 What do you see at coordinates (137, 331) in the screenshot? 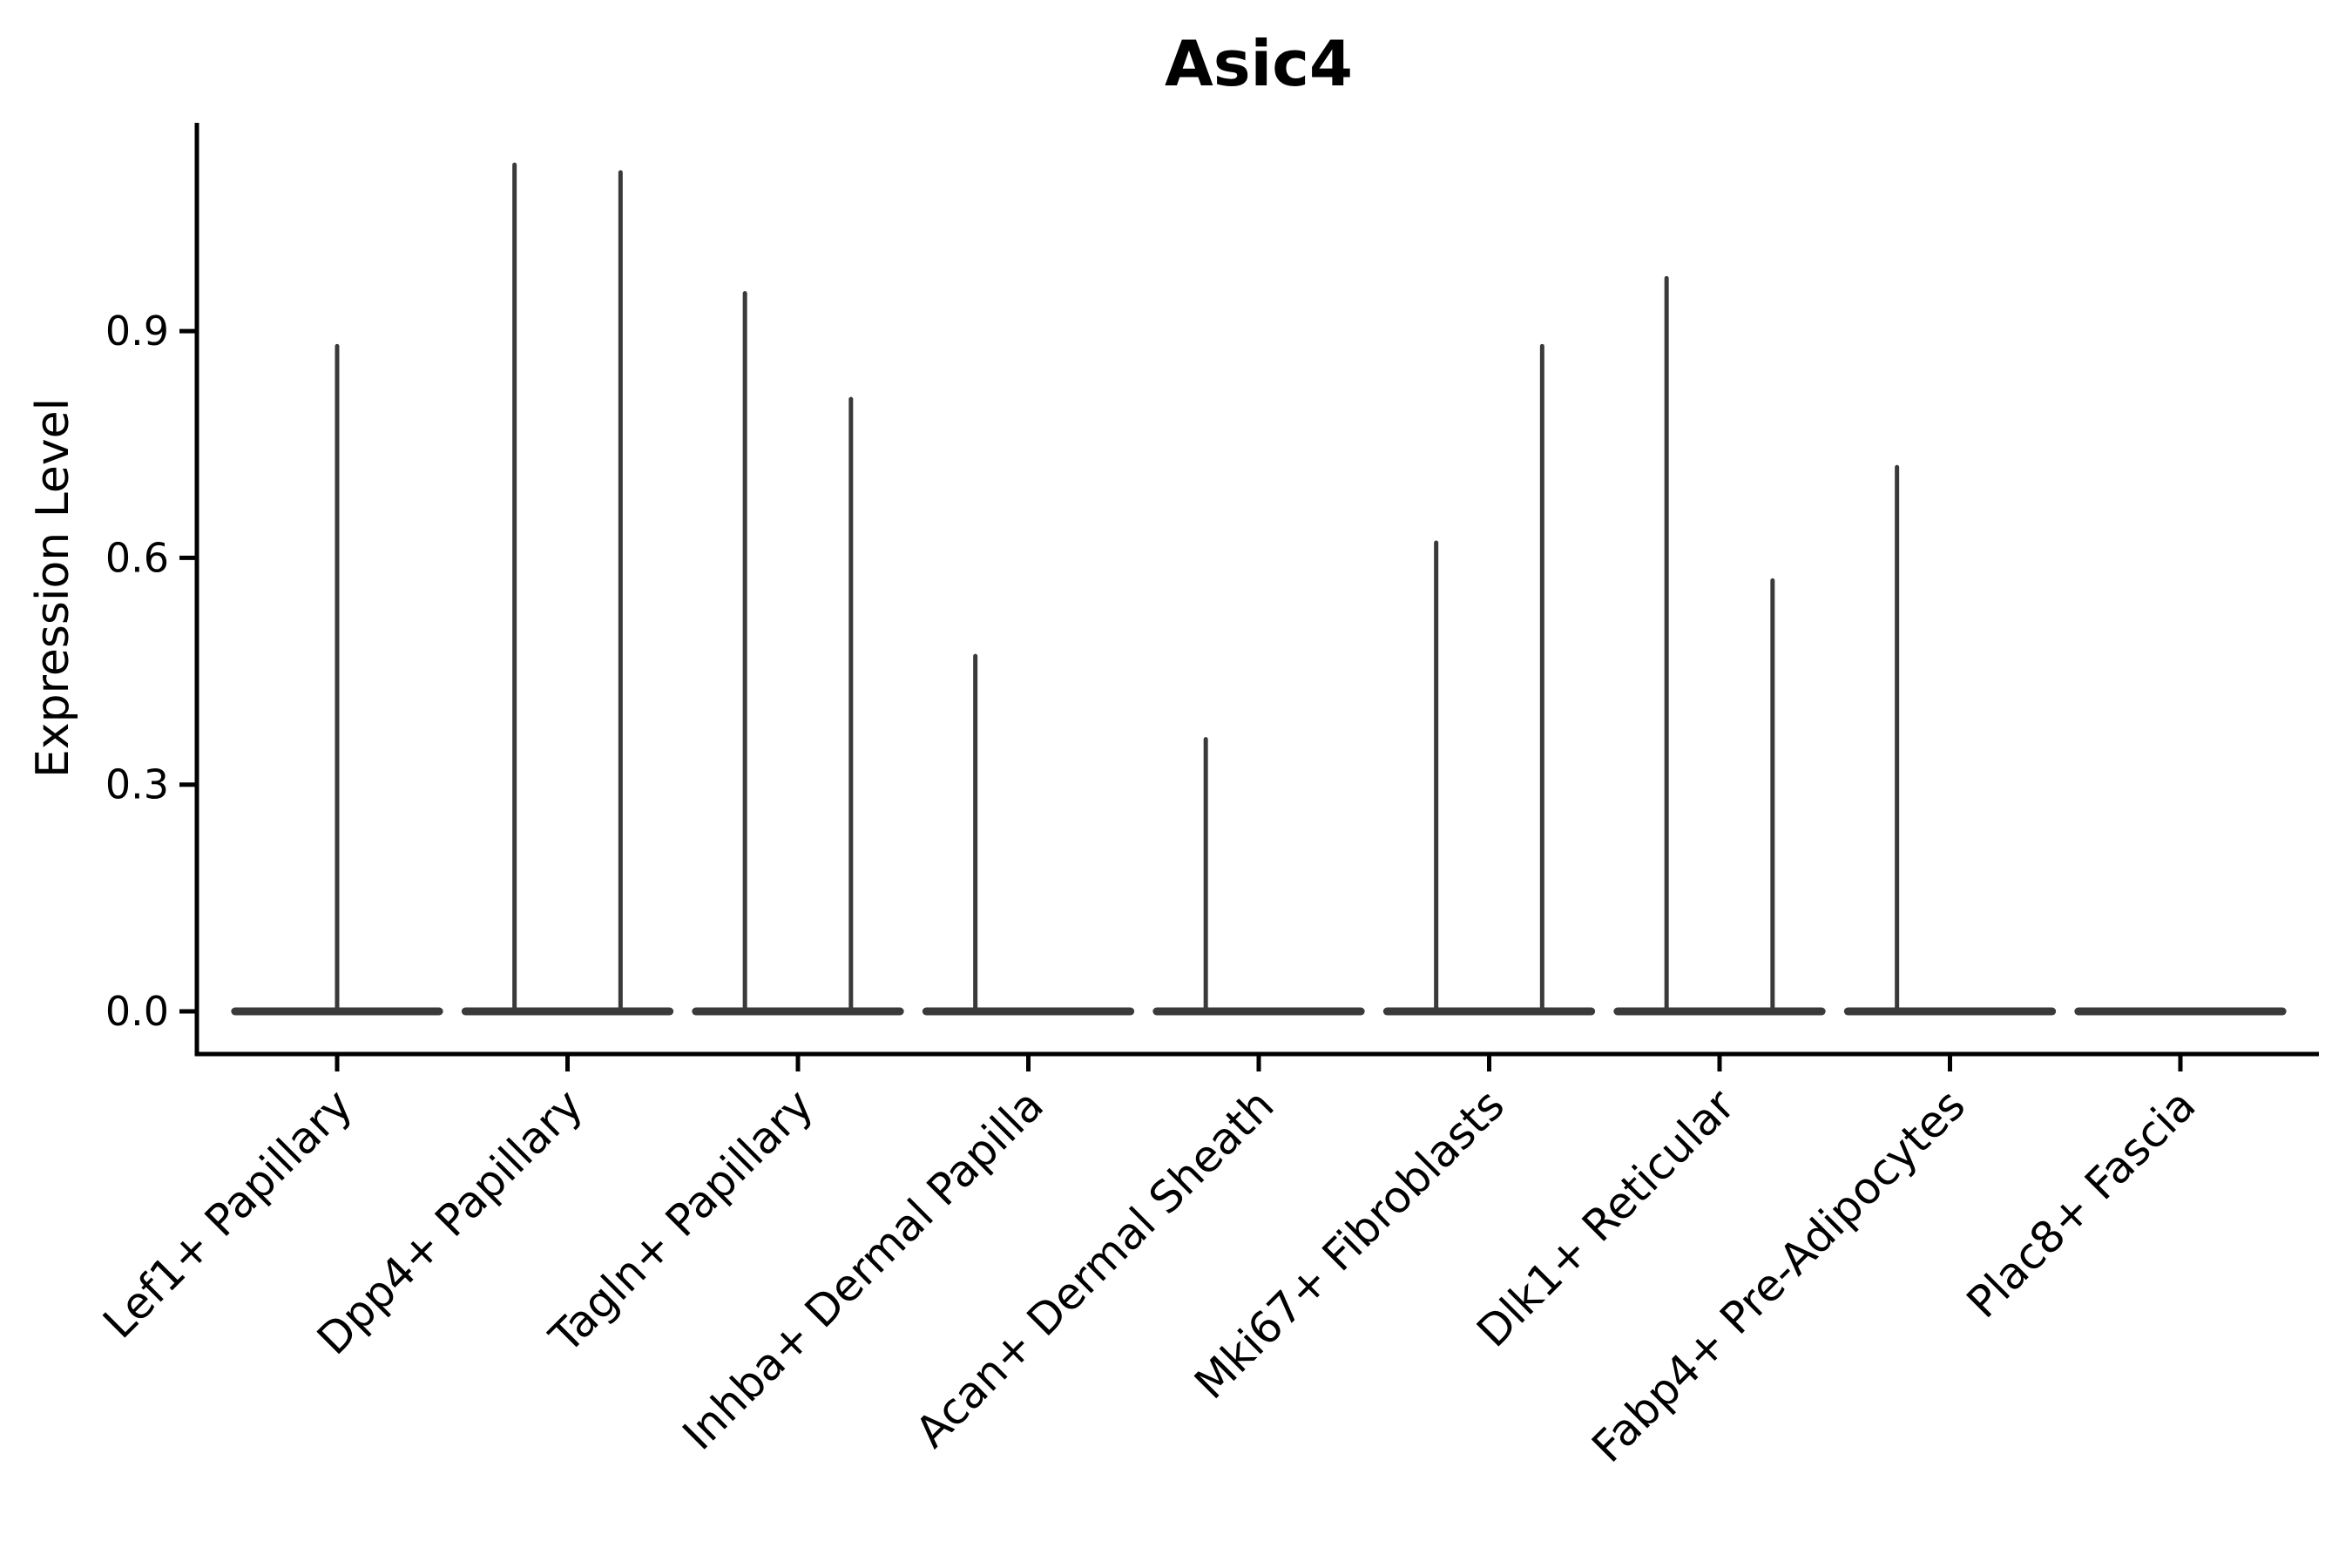
I see `y-tick-label: 0.9` at bounding box center [137, 331].